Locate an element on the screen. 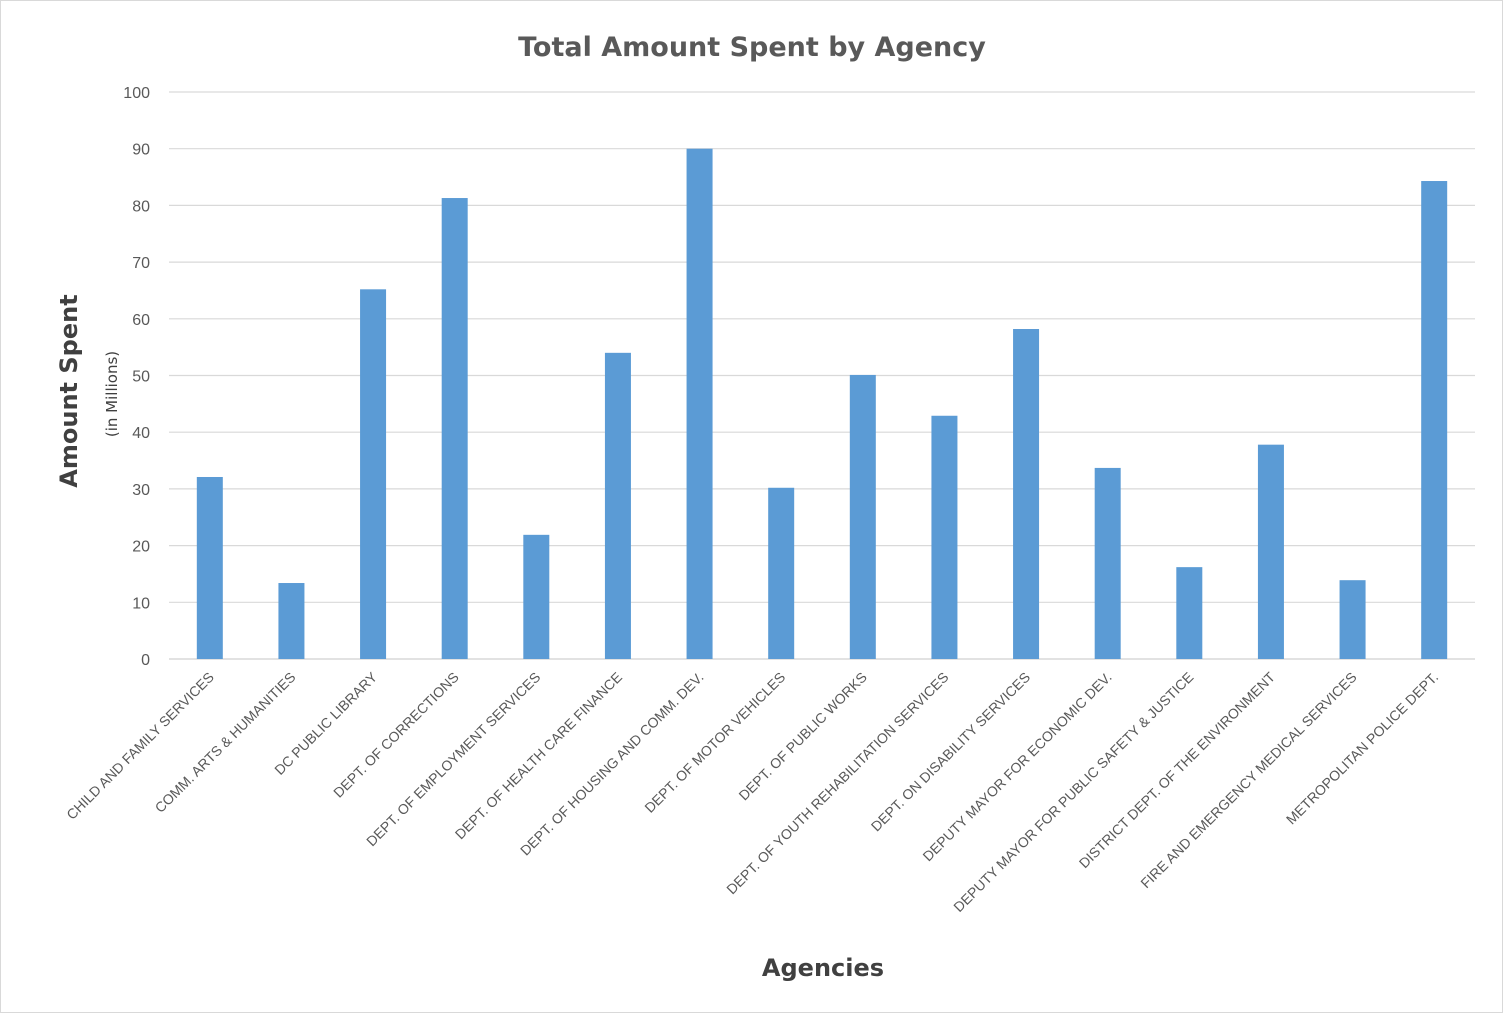  x-axis-title: Agencies is located at coordinates (823, 968).